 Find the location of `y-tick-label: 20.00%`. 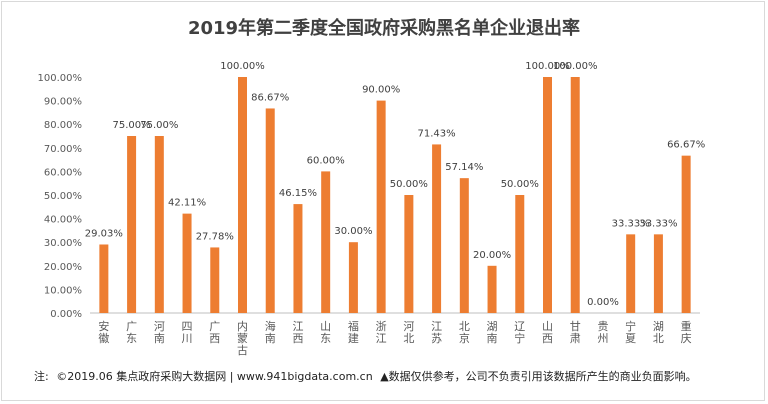

y-tick-label: 20.00% is located at coordinates (63, 267).